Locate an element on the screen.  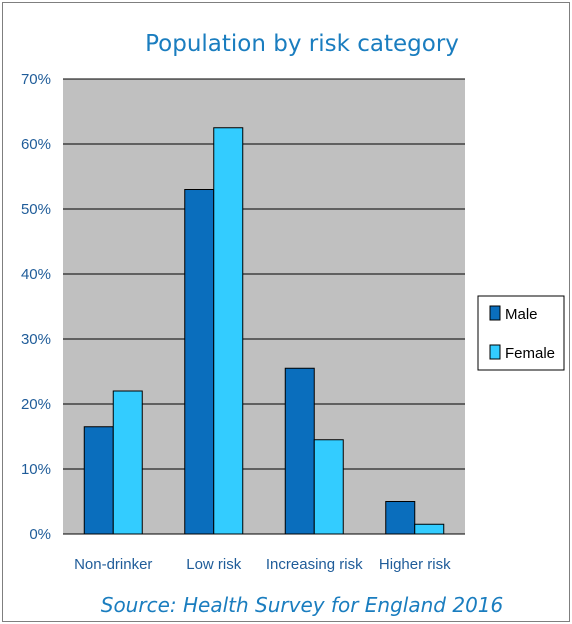
legend: Male Female is located at coordinates (521, 333).